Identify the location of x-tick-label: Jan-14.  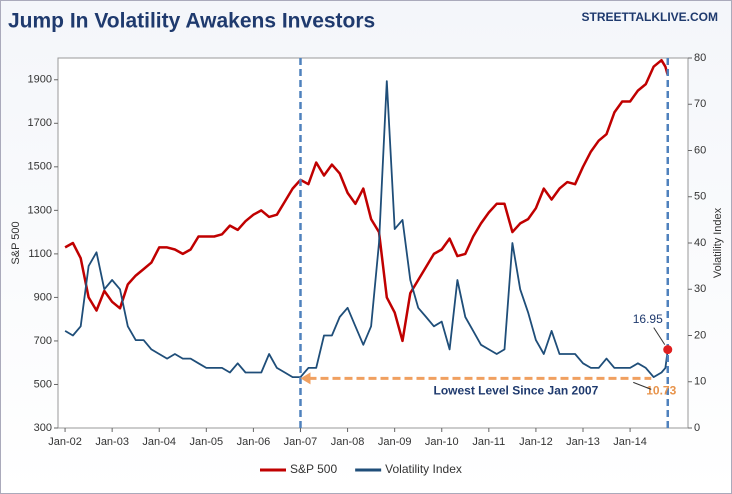
(630, 442).